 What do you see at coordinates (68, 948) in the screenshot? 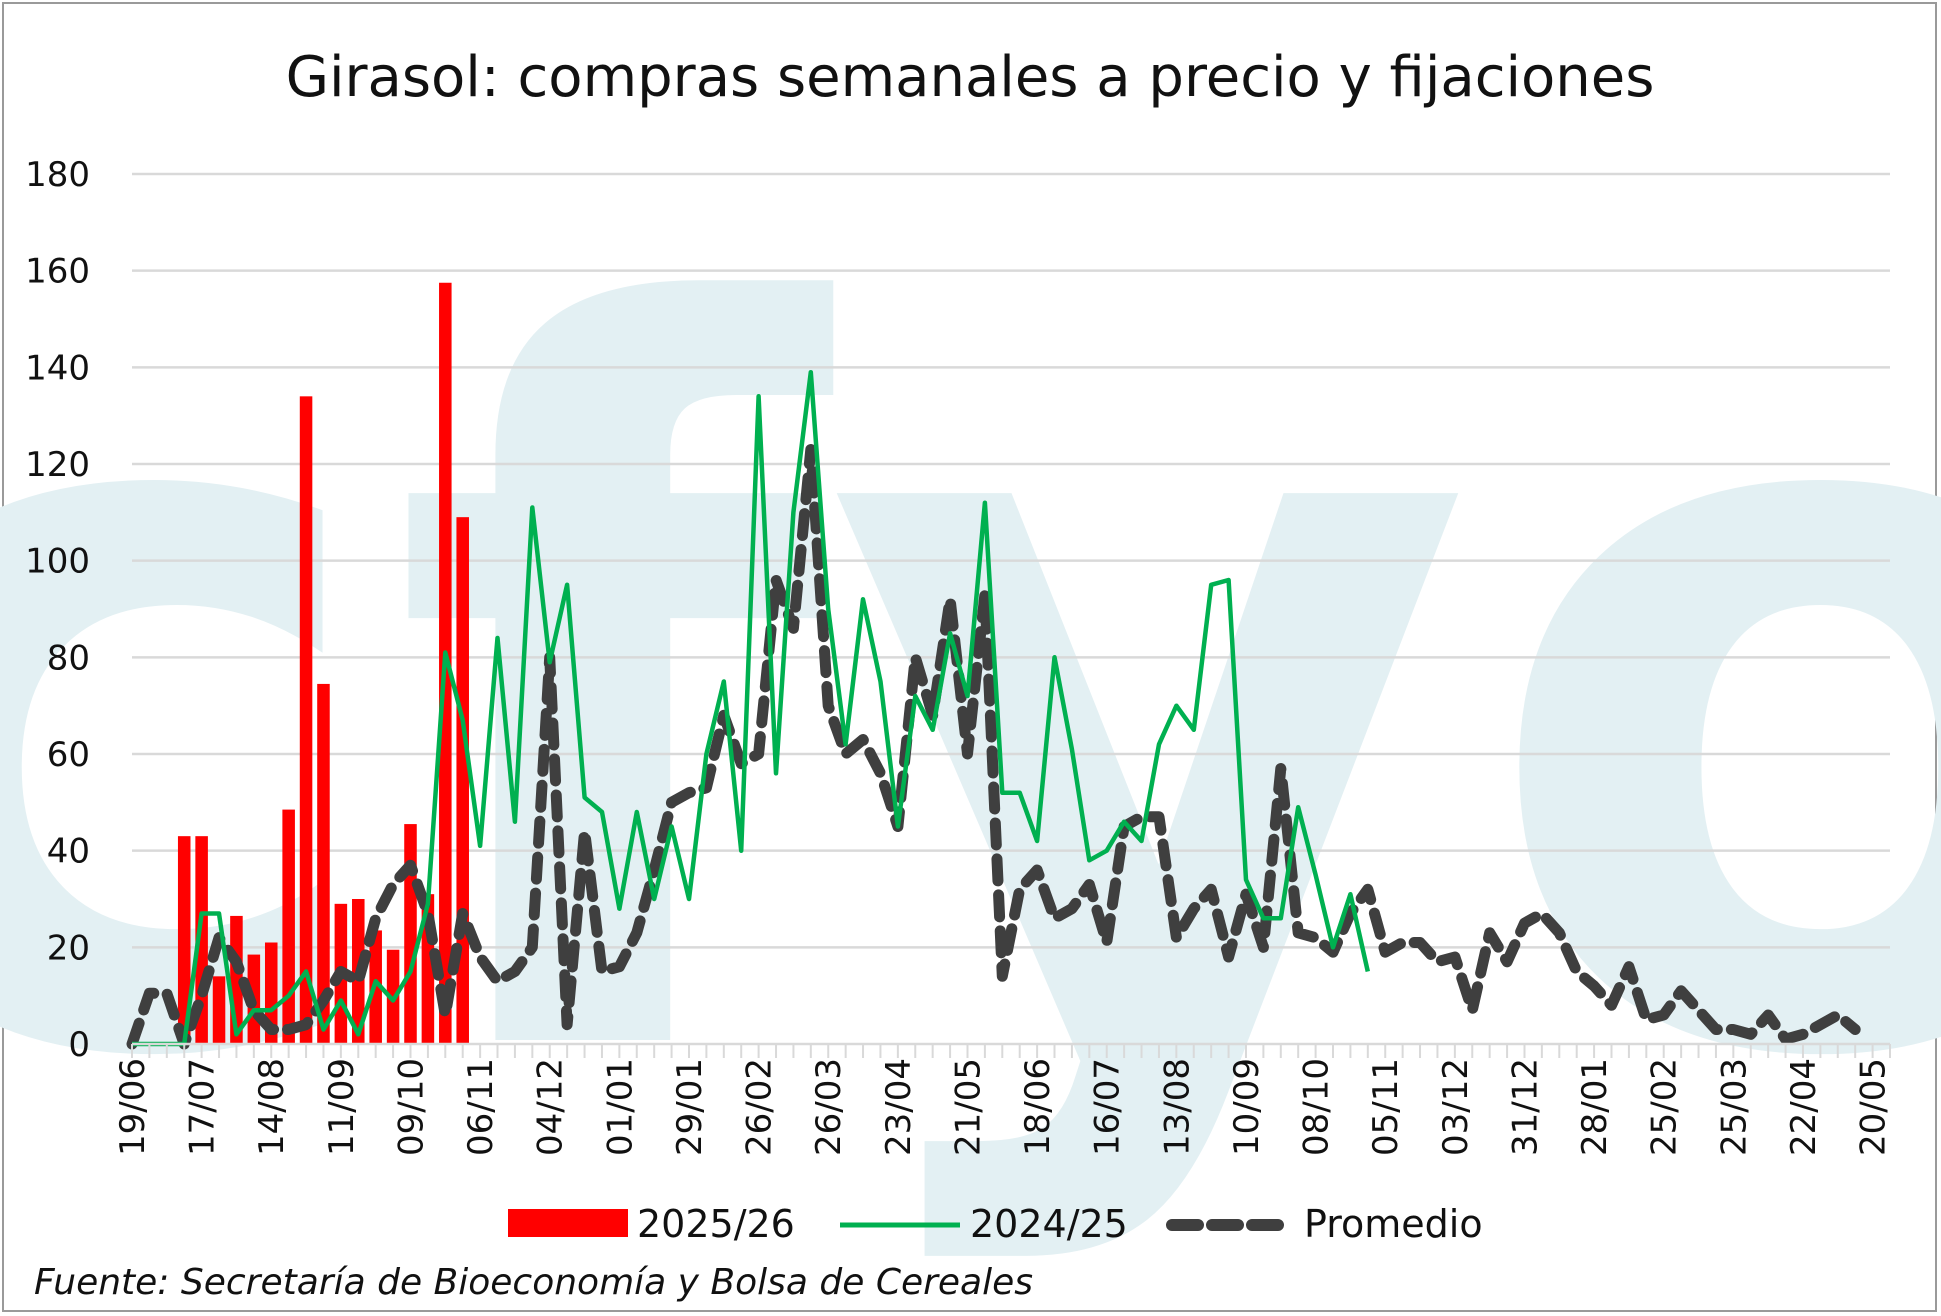
I see `y-tick-label: 20` at bounding box center [68, 948].